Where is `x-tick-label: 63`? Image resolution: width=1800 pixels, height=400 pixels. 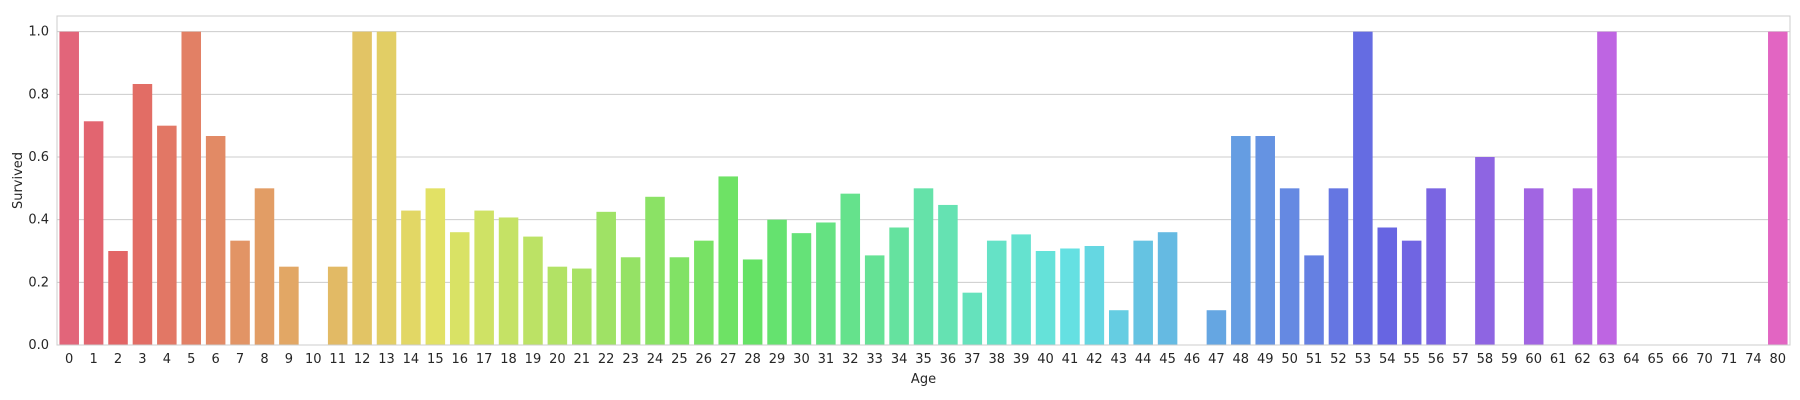 x-tick-label: 63 is located at coordinates (1607, 359).